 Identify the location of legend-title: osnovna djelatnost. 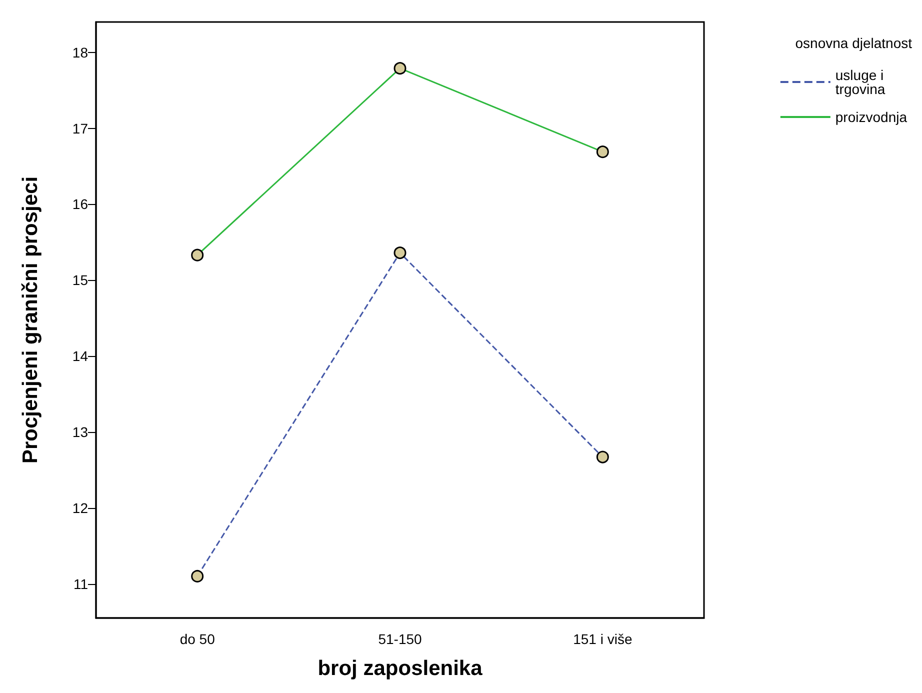
(853, 43).